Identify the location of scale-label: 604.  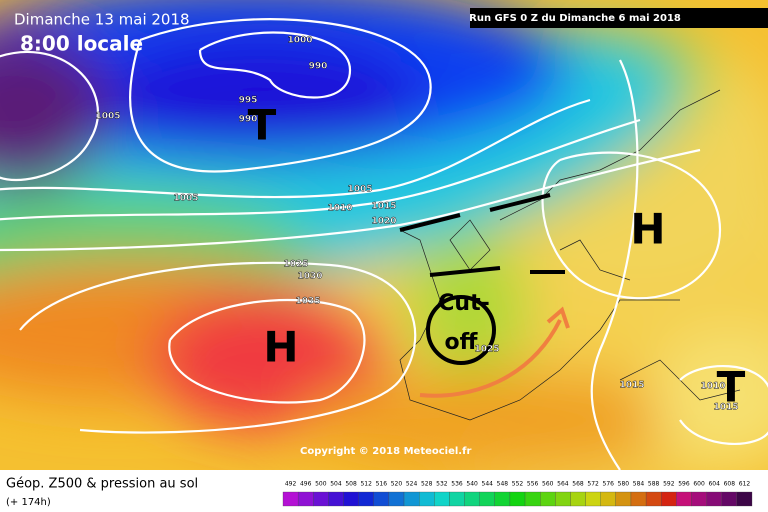
(714, 484).